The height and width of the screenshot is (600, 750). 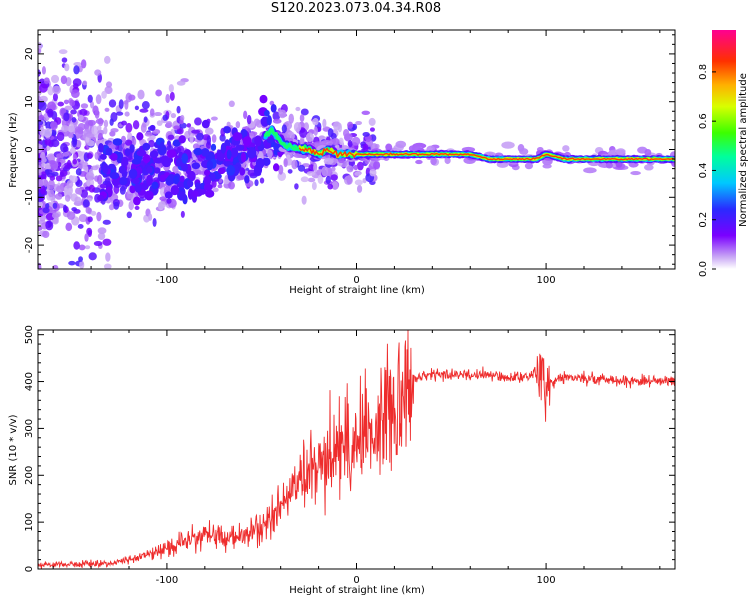 I want to click on y-tick-label: 0, so click(x=29, y=569).